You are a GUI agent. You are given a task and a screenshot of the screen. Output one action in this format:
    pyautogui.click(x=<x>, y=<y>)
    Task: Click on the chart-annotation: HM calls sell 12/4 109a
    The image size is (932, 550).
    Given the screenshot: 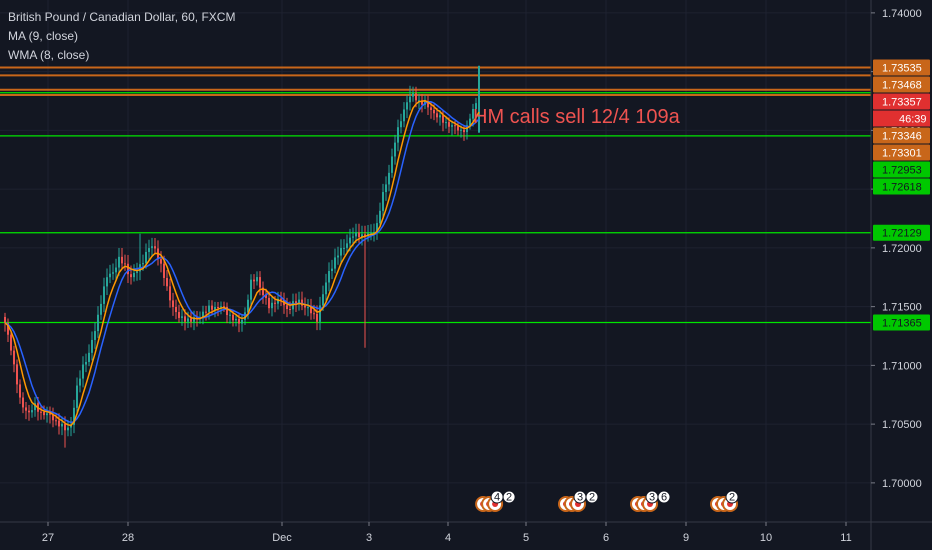 What is the action you would take?
    pyautogui.click(x=577, y=117)
    